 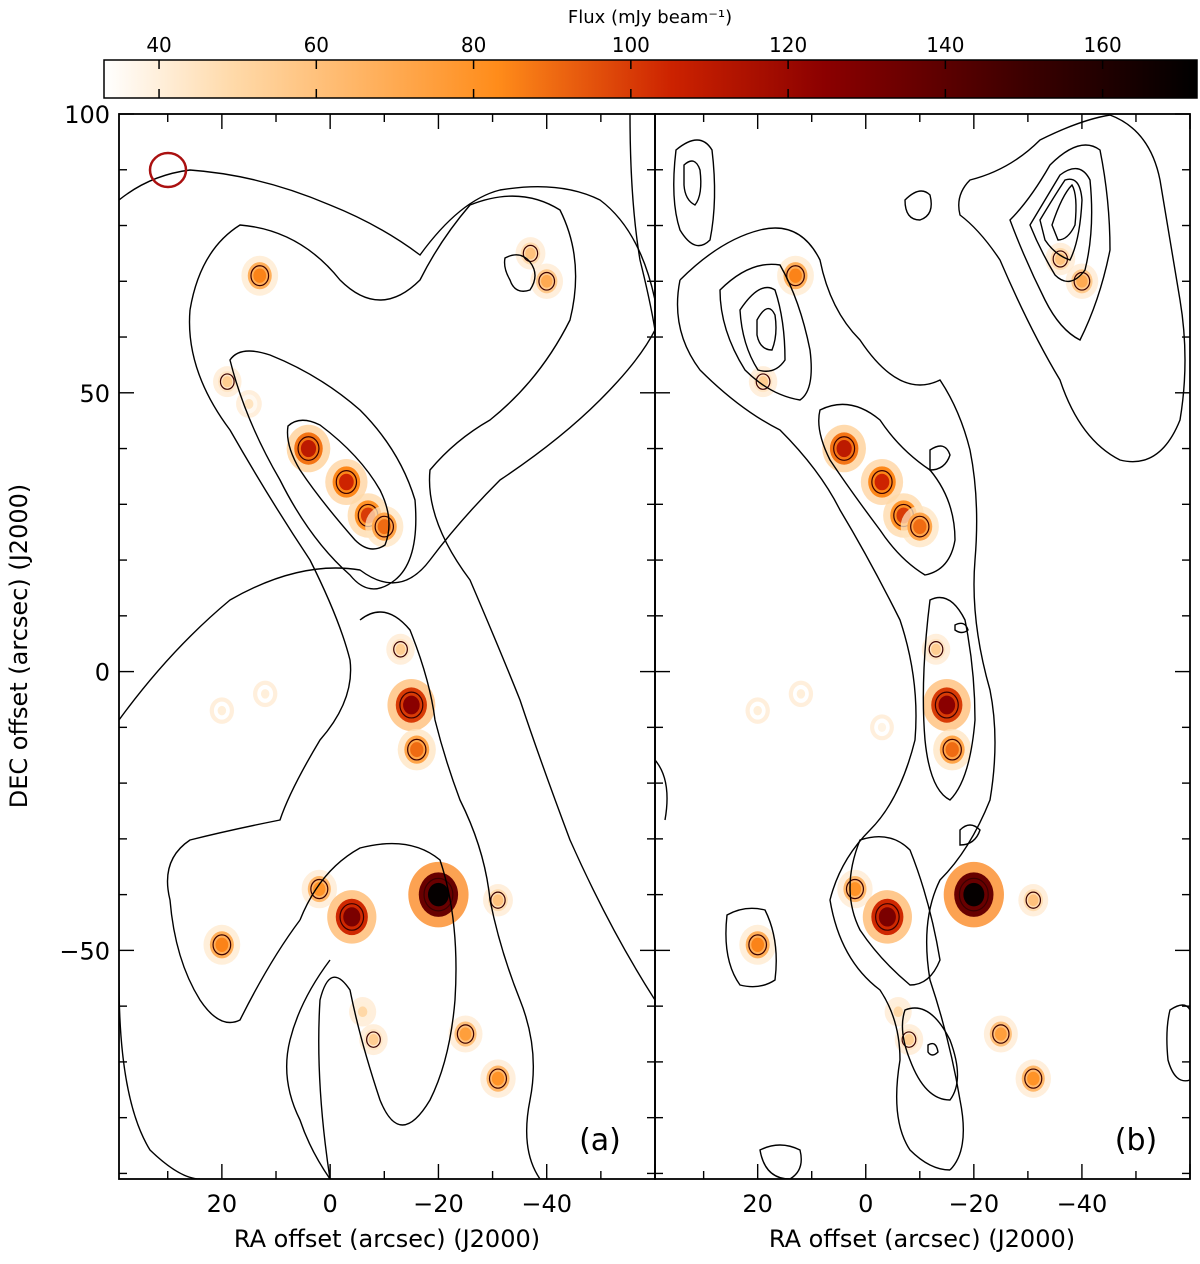 What do you see at coordinates (1136, 1140) in the screenshot?
I see `panel-b-label: (b)` at bounding box center [1136, 1140].